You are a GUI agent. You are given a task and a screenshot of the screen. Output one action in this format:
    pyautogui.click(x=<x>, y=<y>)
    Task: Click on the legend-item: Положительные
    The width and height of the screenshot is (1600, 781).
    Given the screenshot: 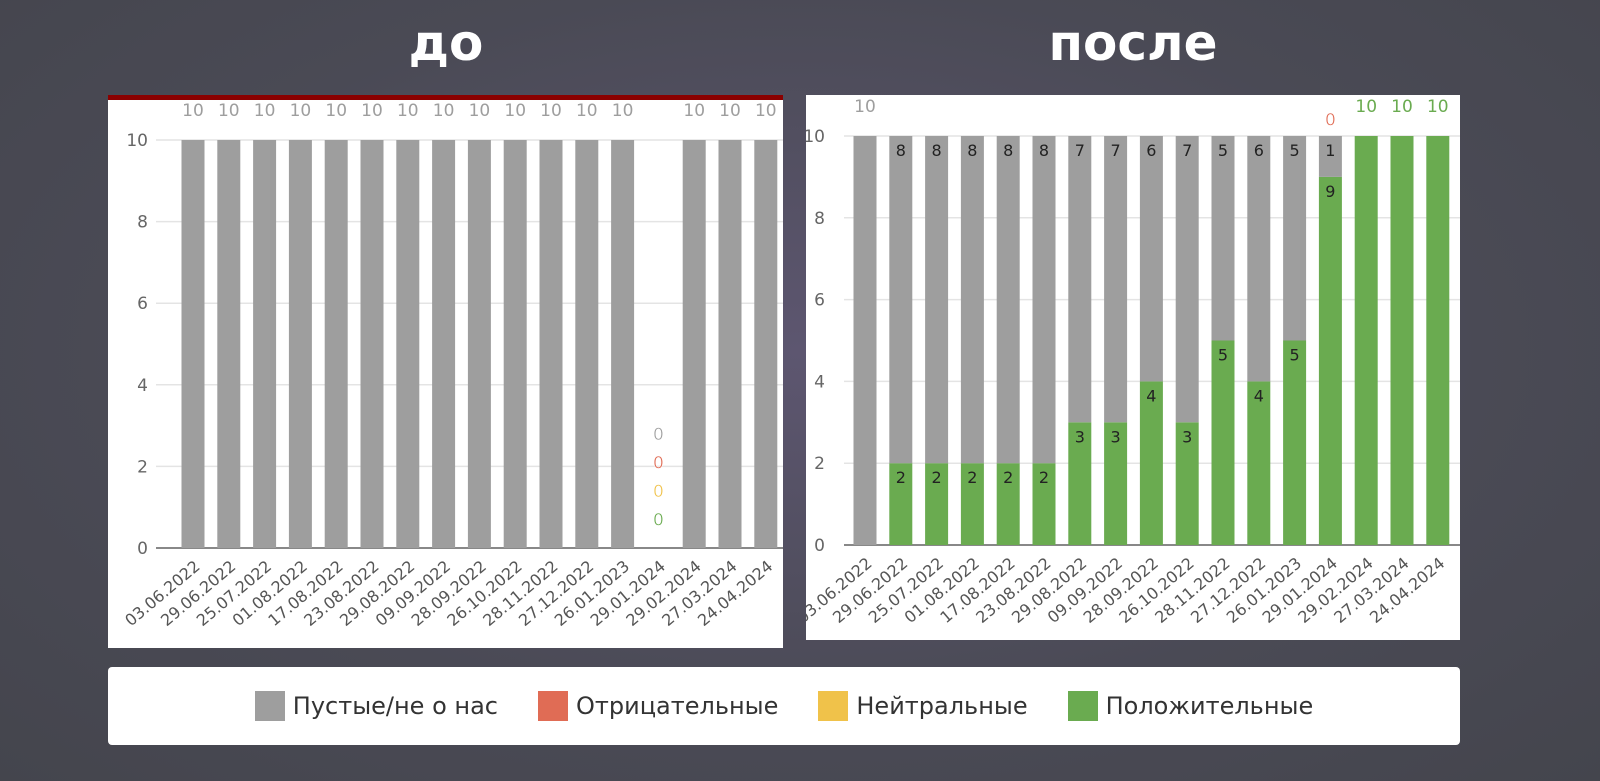 What is the action you would take?
    pyautogui.click(x=1190, y=706)
    